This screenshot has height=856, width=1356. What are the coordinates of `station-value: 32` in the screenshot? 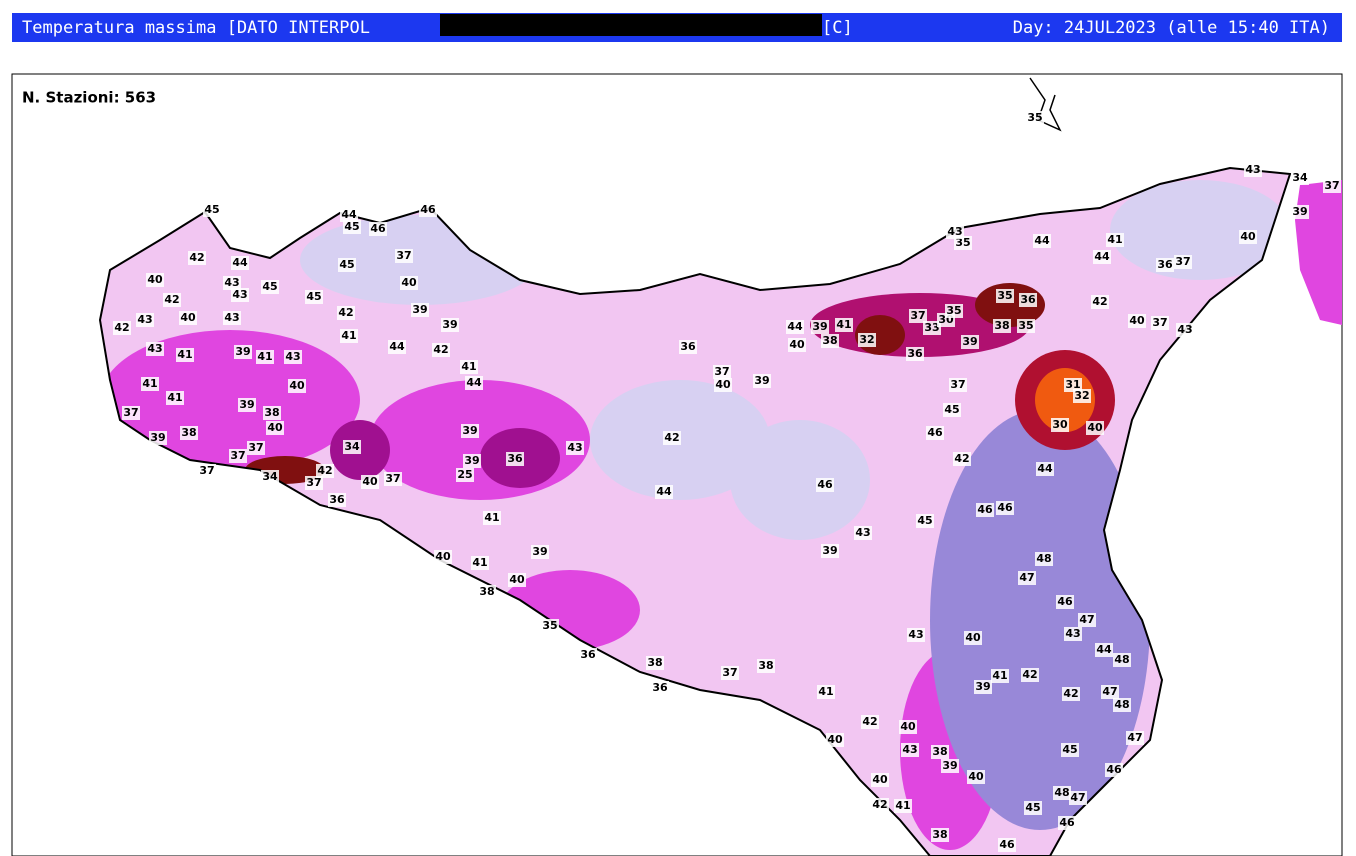 It's located at (1081, 395).